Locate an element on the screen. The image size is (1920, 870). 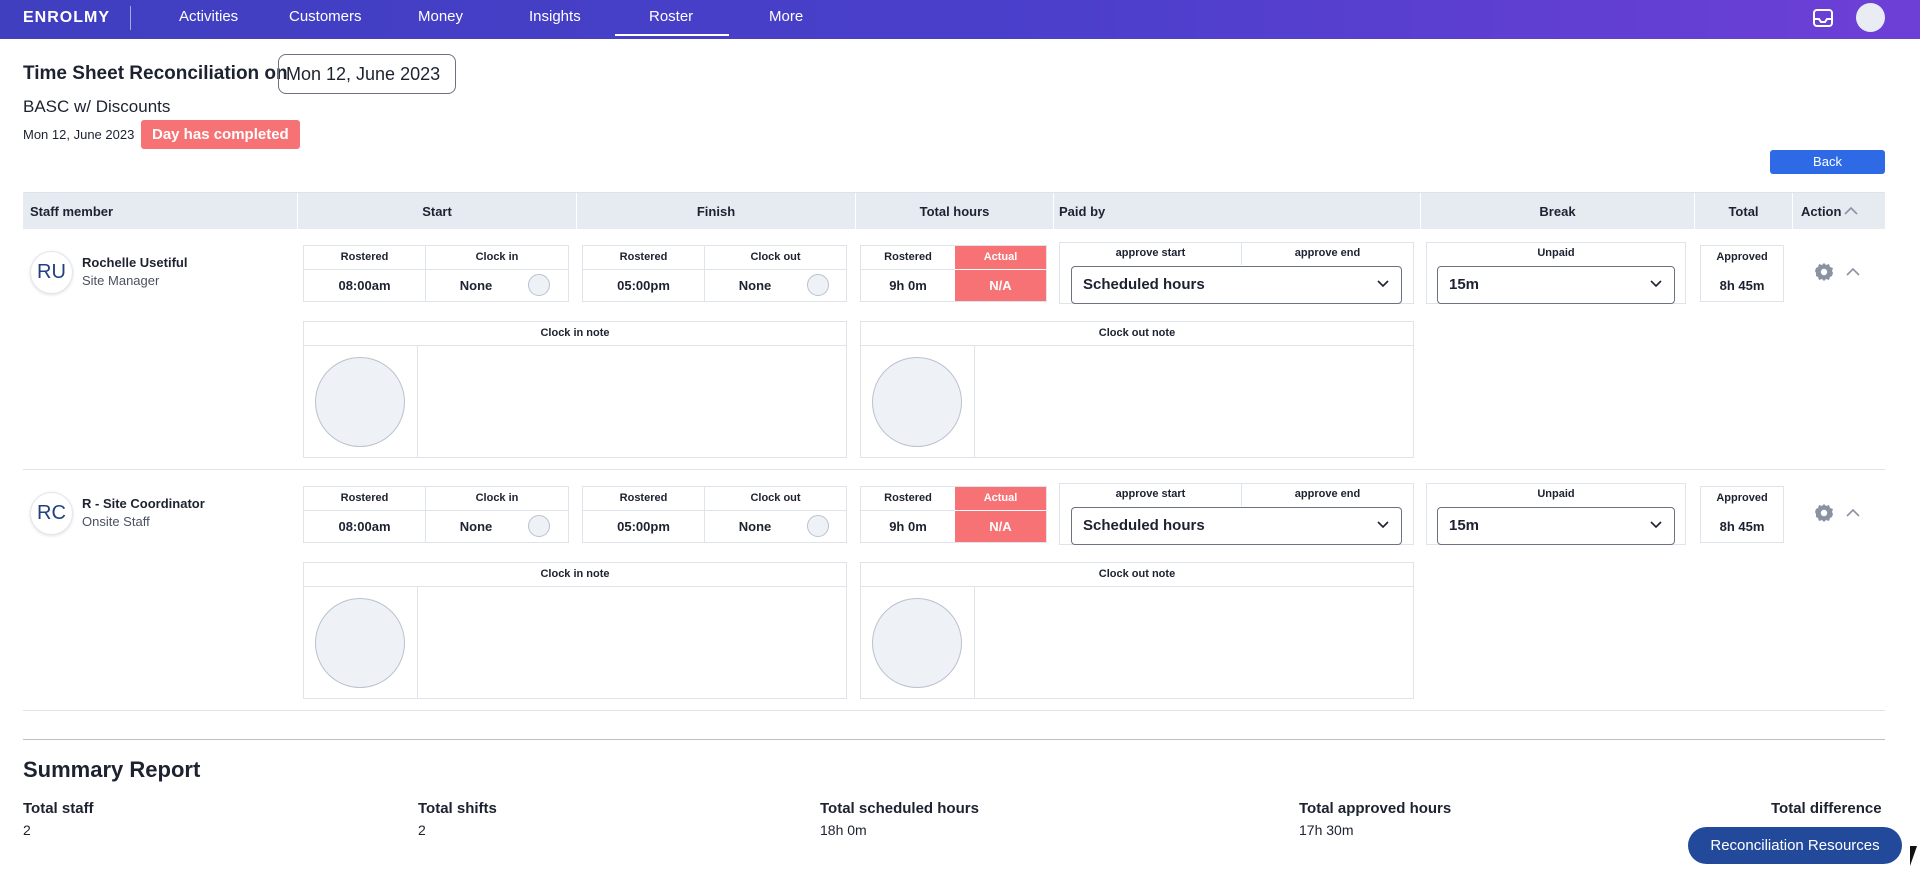
nav-more: More is located at coordinates (786, 16).